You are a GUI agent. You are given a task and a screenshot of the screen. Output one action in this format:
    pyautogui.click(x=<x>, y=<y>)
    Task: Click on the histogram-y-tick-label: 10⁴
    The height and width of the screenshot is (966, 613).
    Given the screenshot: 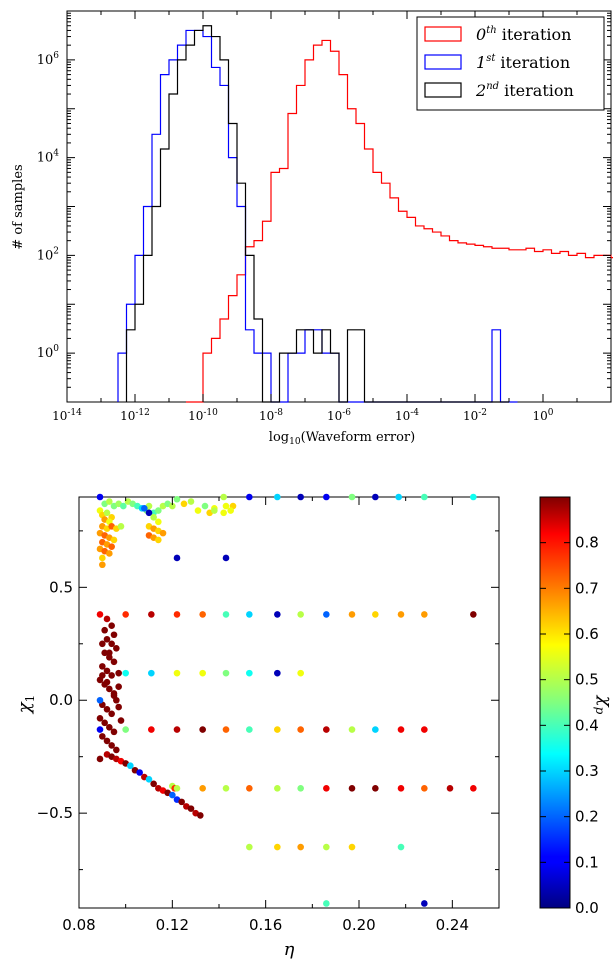 What is the action you would take?
    pyautogui.click(x=48, y=157)
    